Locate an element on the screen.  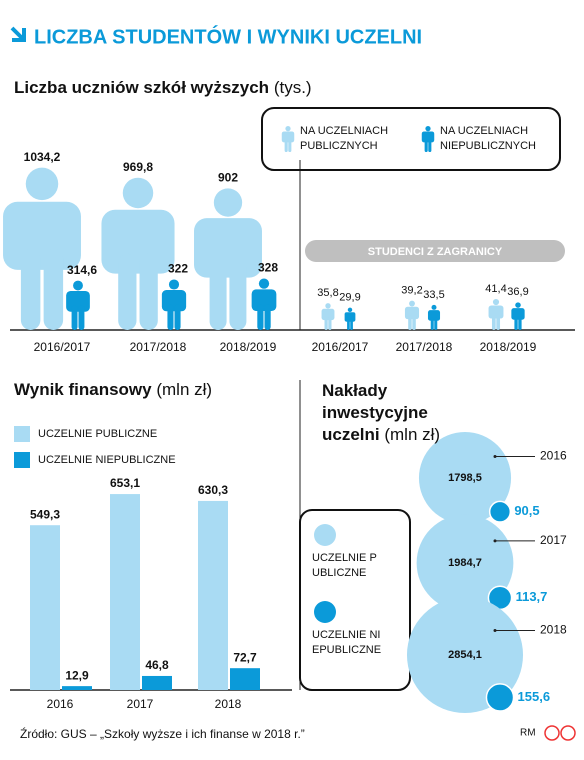
value-label: 33,5 is located at coordinates (433, 295).